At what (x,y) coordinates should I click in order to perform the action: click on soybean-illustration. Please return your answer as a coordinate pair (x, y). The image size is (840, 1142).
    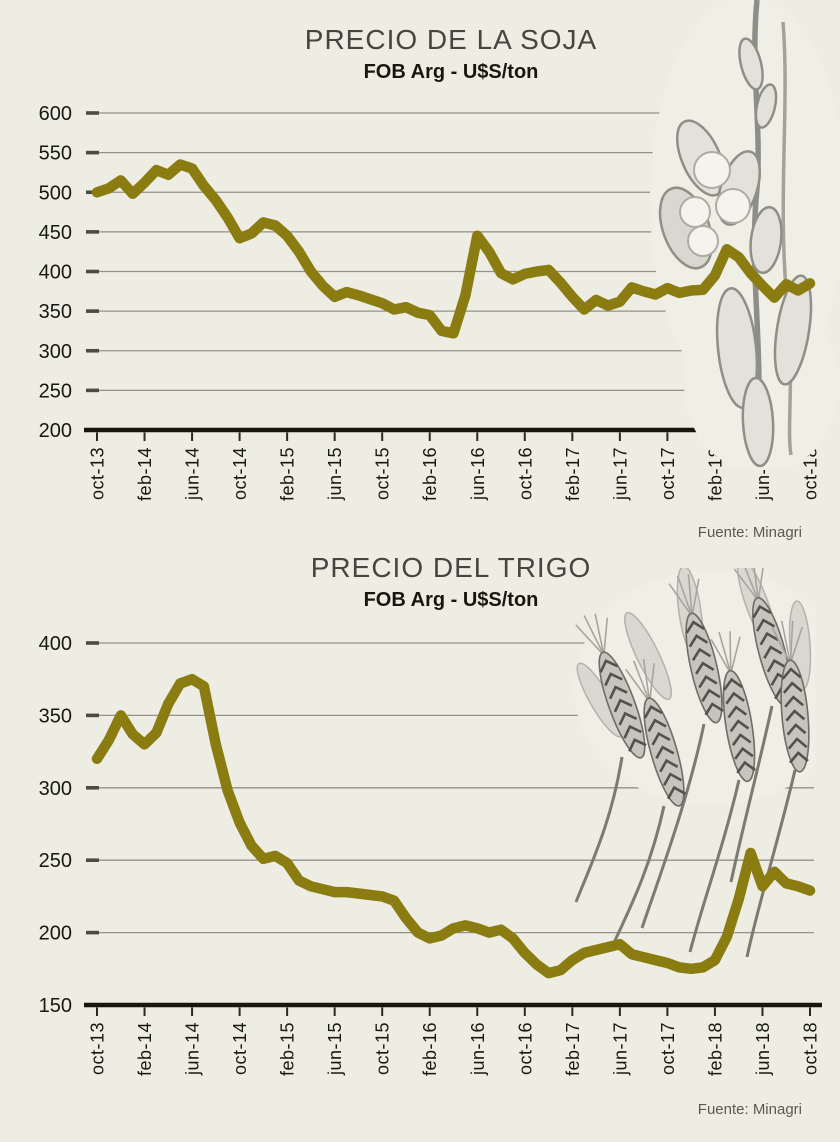
    Looking at the image, I should click on (745, 235).